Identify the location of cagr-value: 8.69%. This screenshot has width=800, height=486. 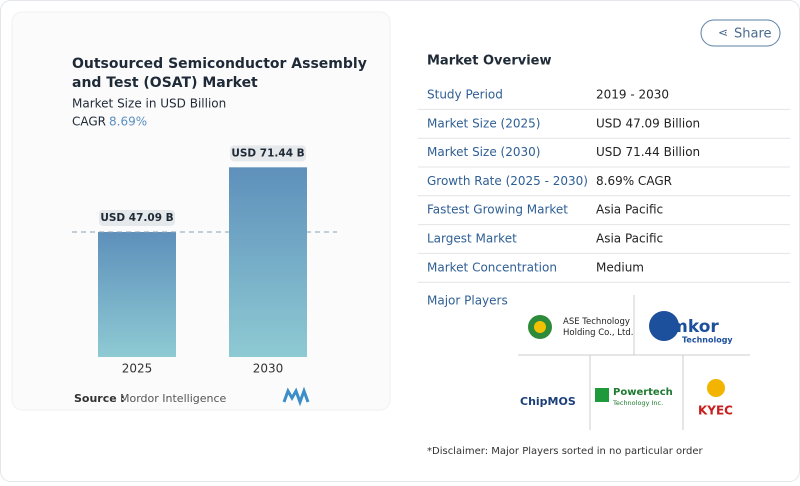
(128, 122).